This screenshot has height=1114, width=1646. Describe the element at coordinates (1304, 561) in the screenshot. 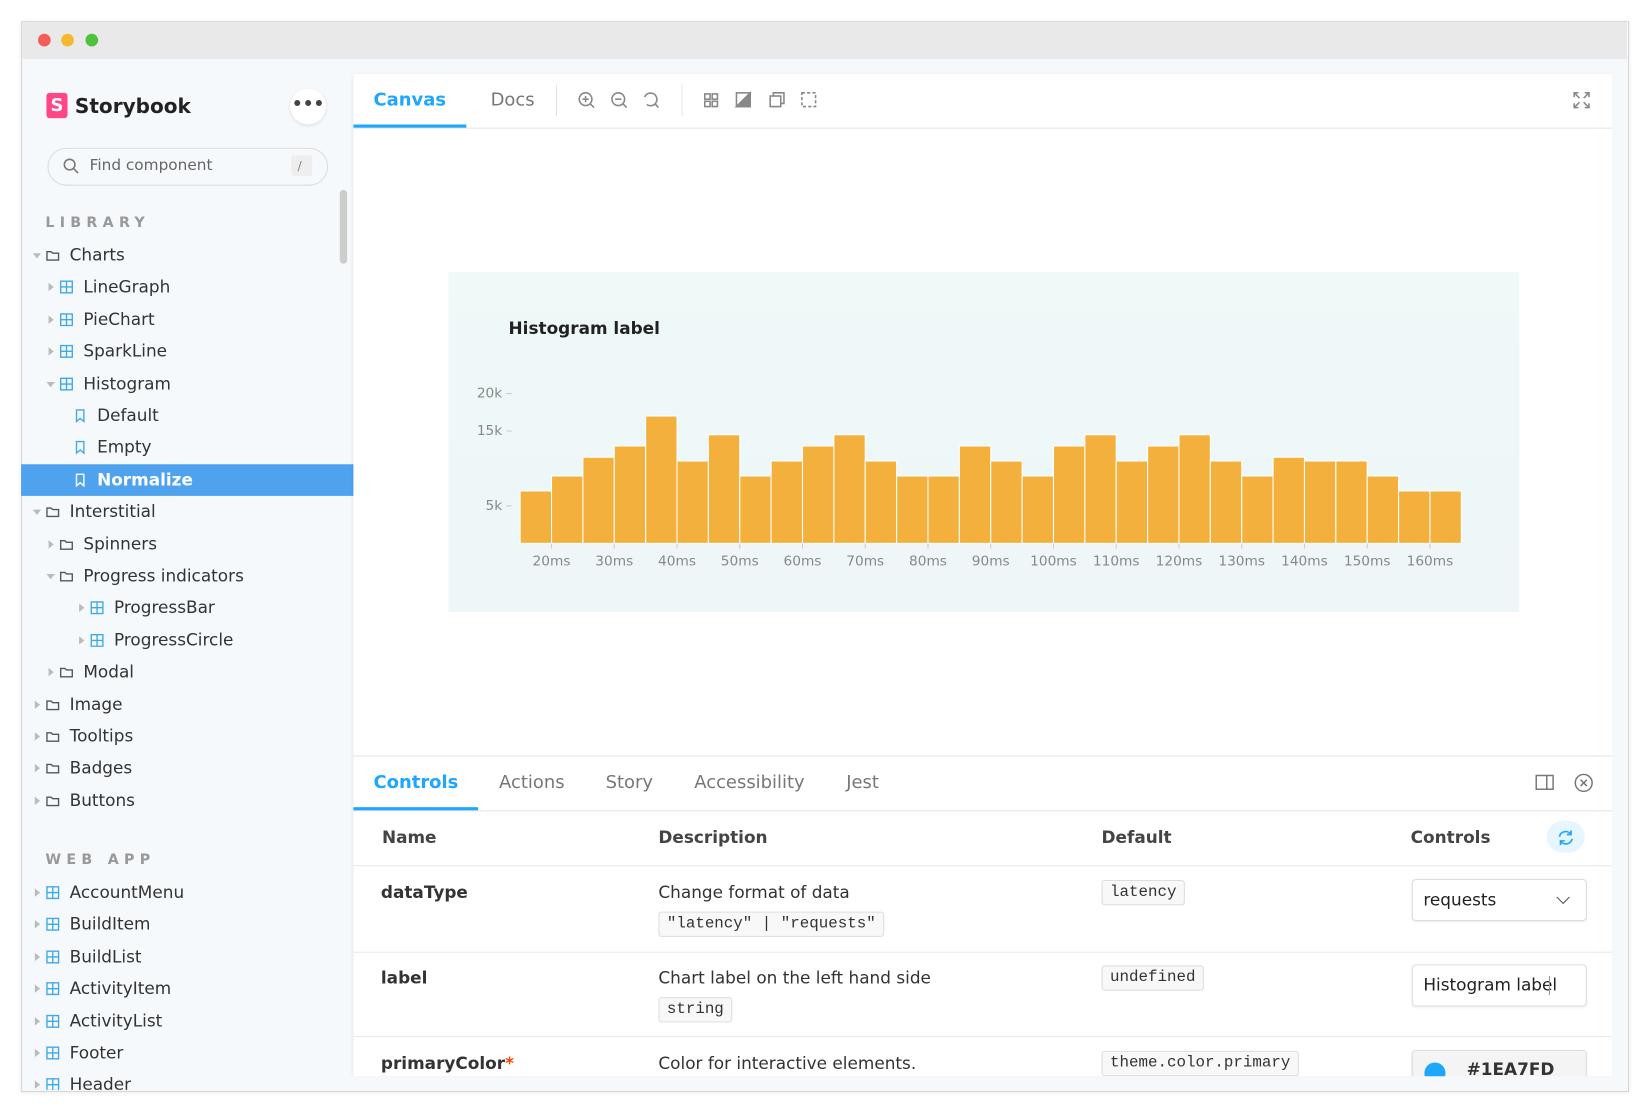

I see `x-tick-label: 140ms` at that location.